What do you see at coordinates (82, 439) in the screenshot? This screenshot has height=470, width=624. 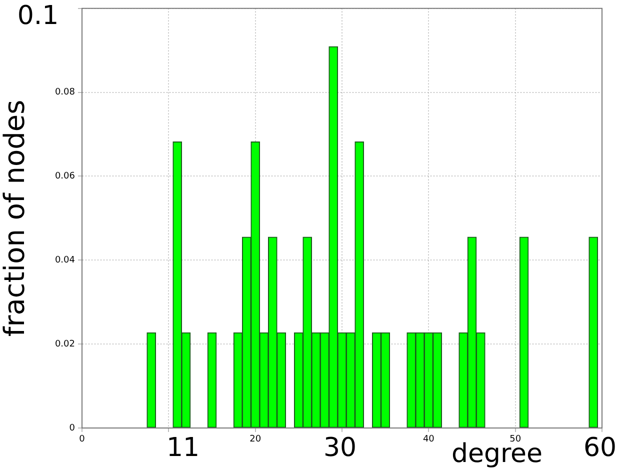 I see `x-tick-label: 0` at bounding box center [82, 439].